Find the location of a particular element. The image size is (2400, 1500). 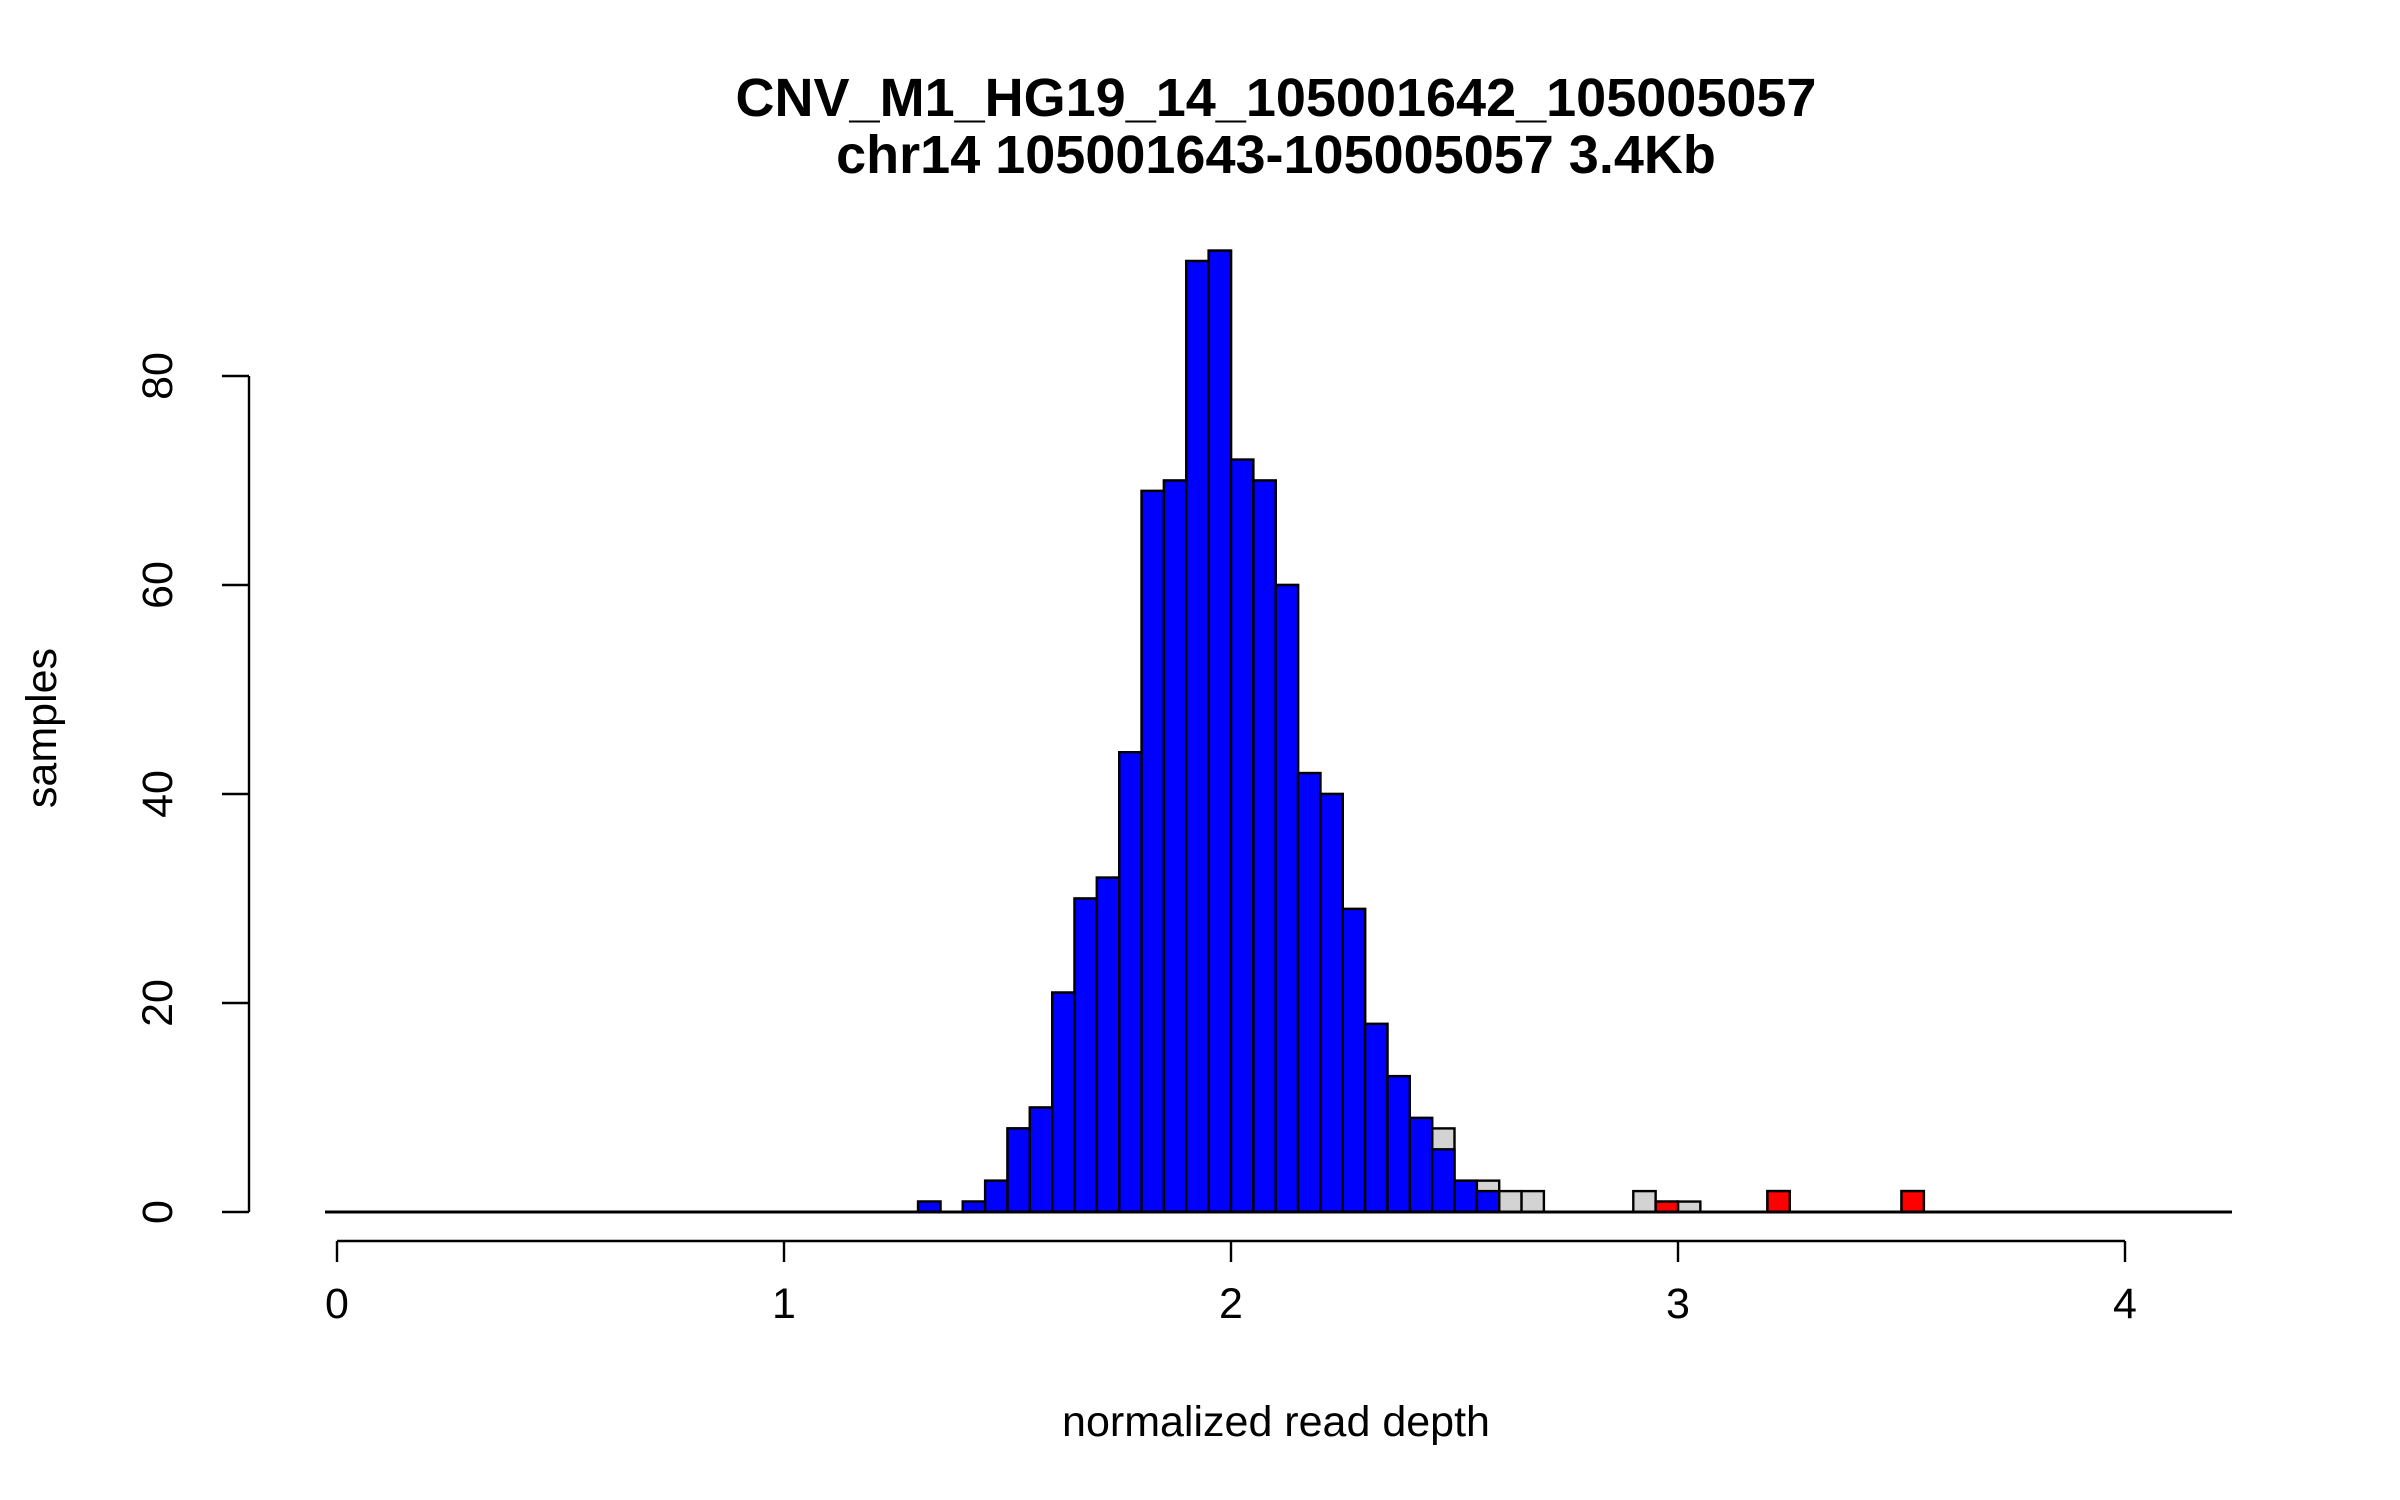

bar-gain-2.95 is located at coordinates (1667, 1207).